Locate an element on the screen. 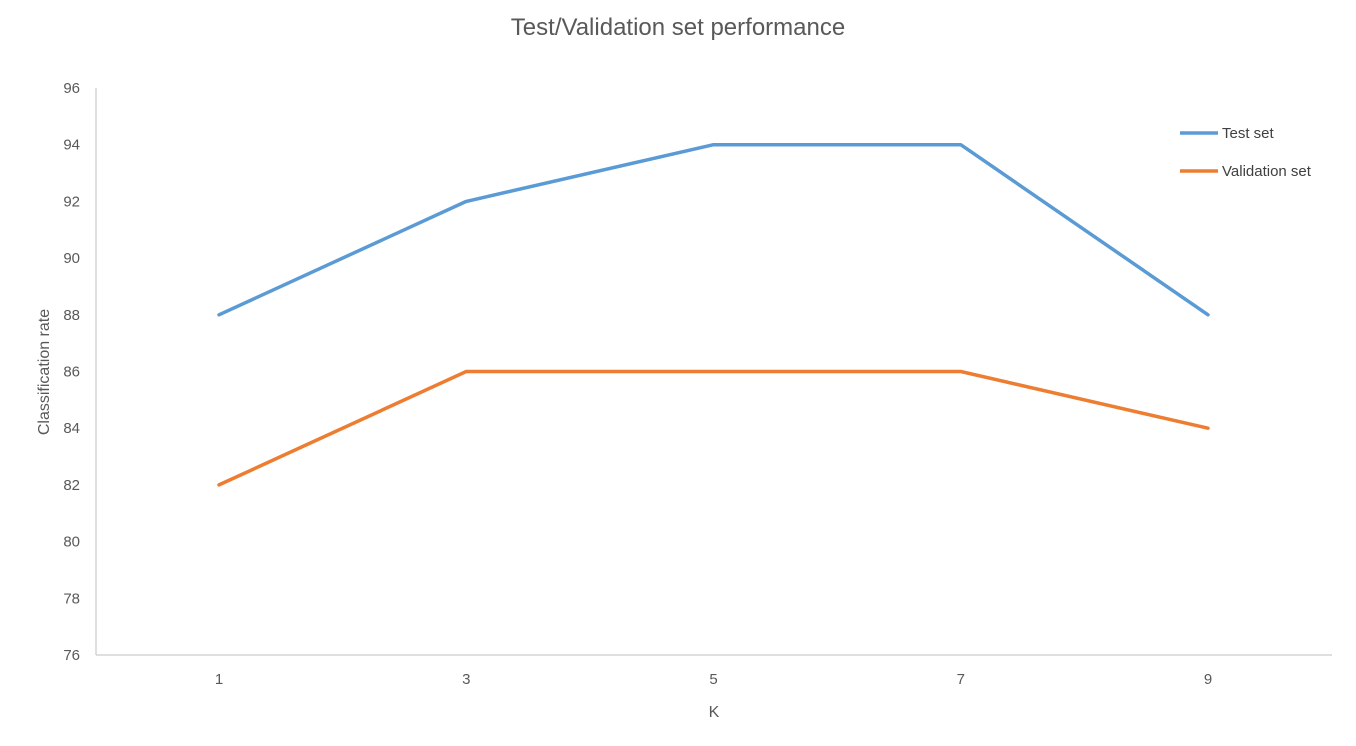  chart-title: Test/Validation set performance is located at coordinates (678, 27).